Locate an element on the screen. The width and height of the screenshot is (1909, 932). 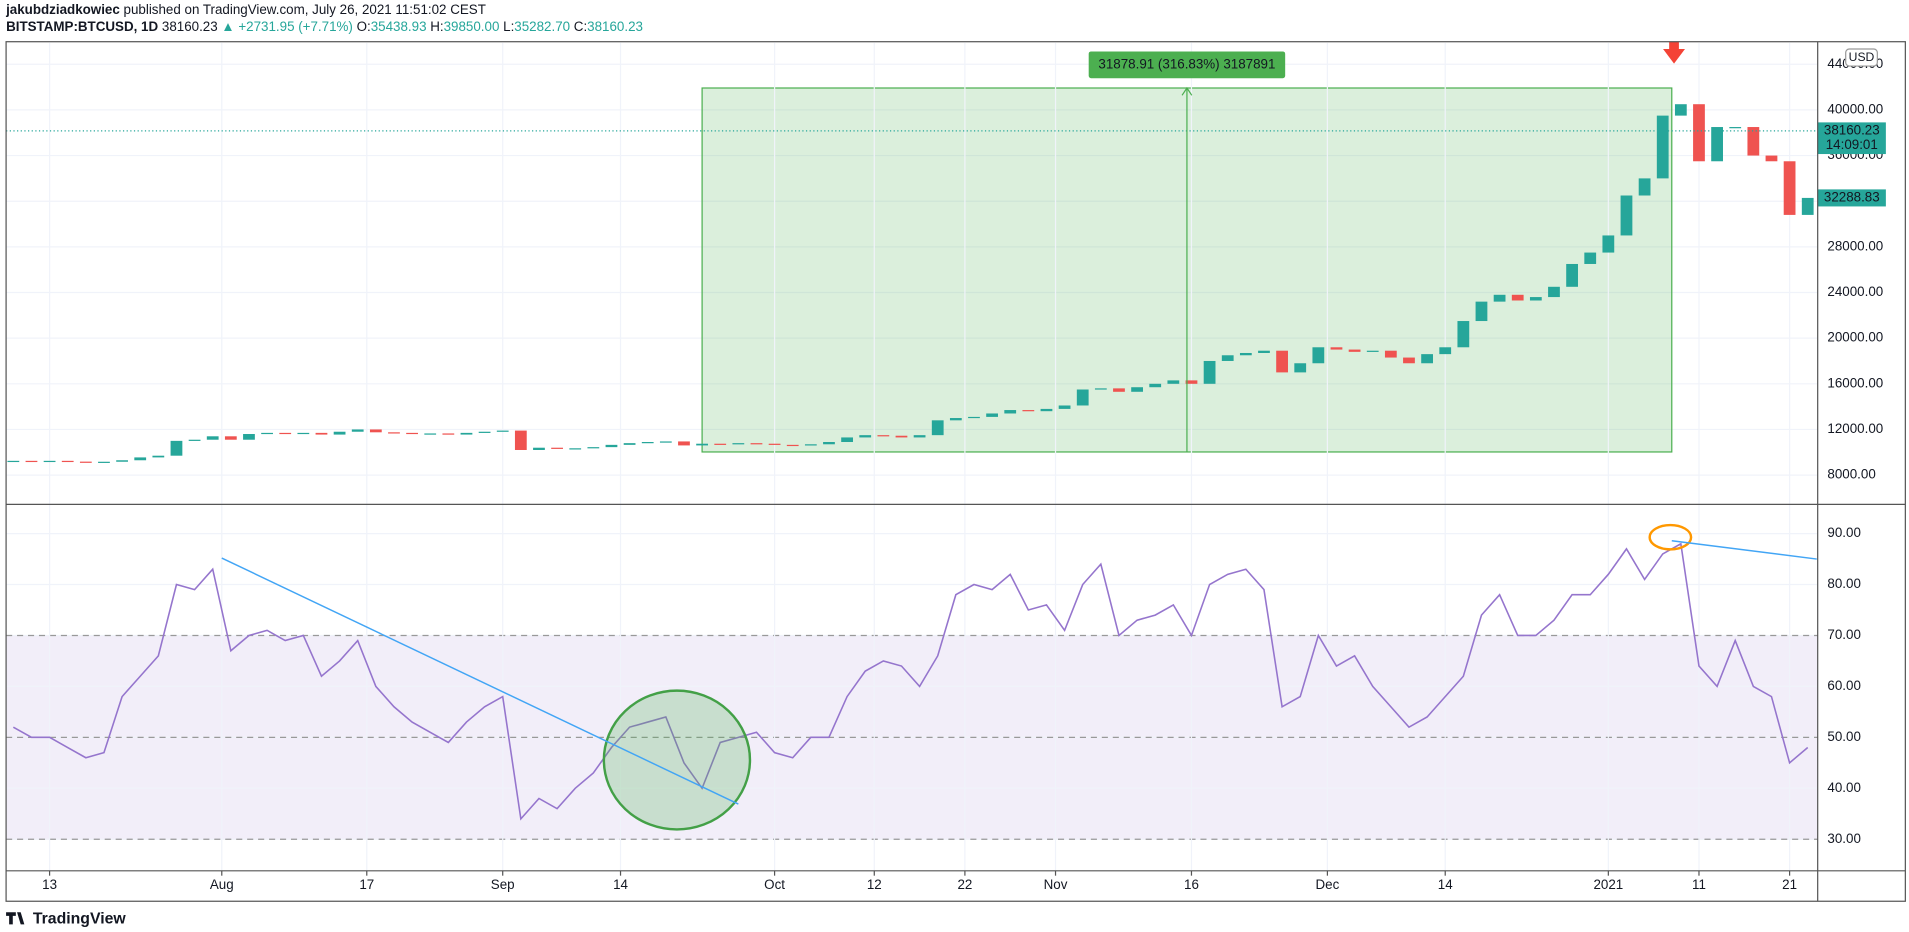
last-price: 38160.23 is located at coordinates (190, 26).